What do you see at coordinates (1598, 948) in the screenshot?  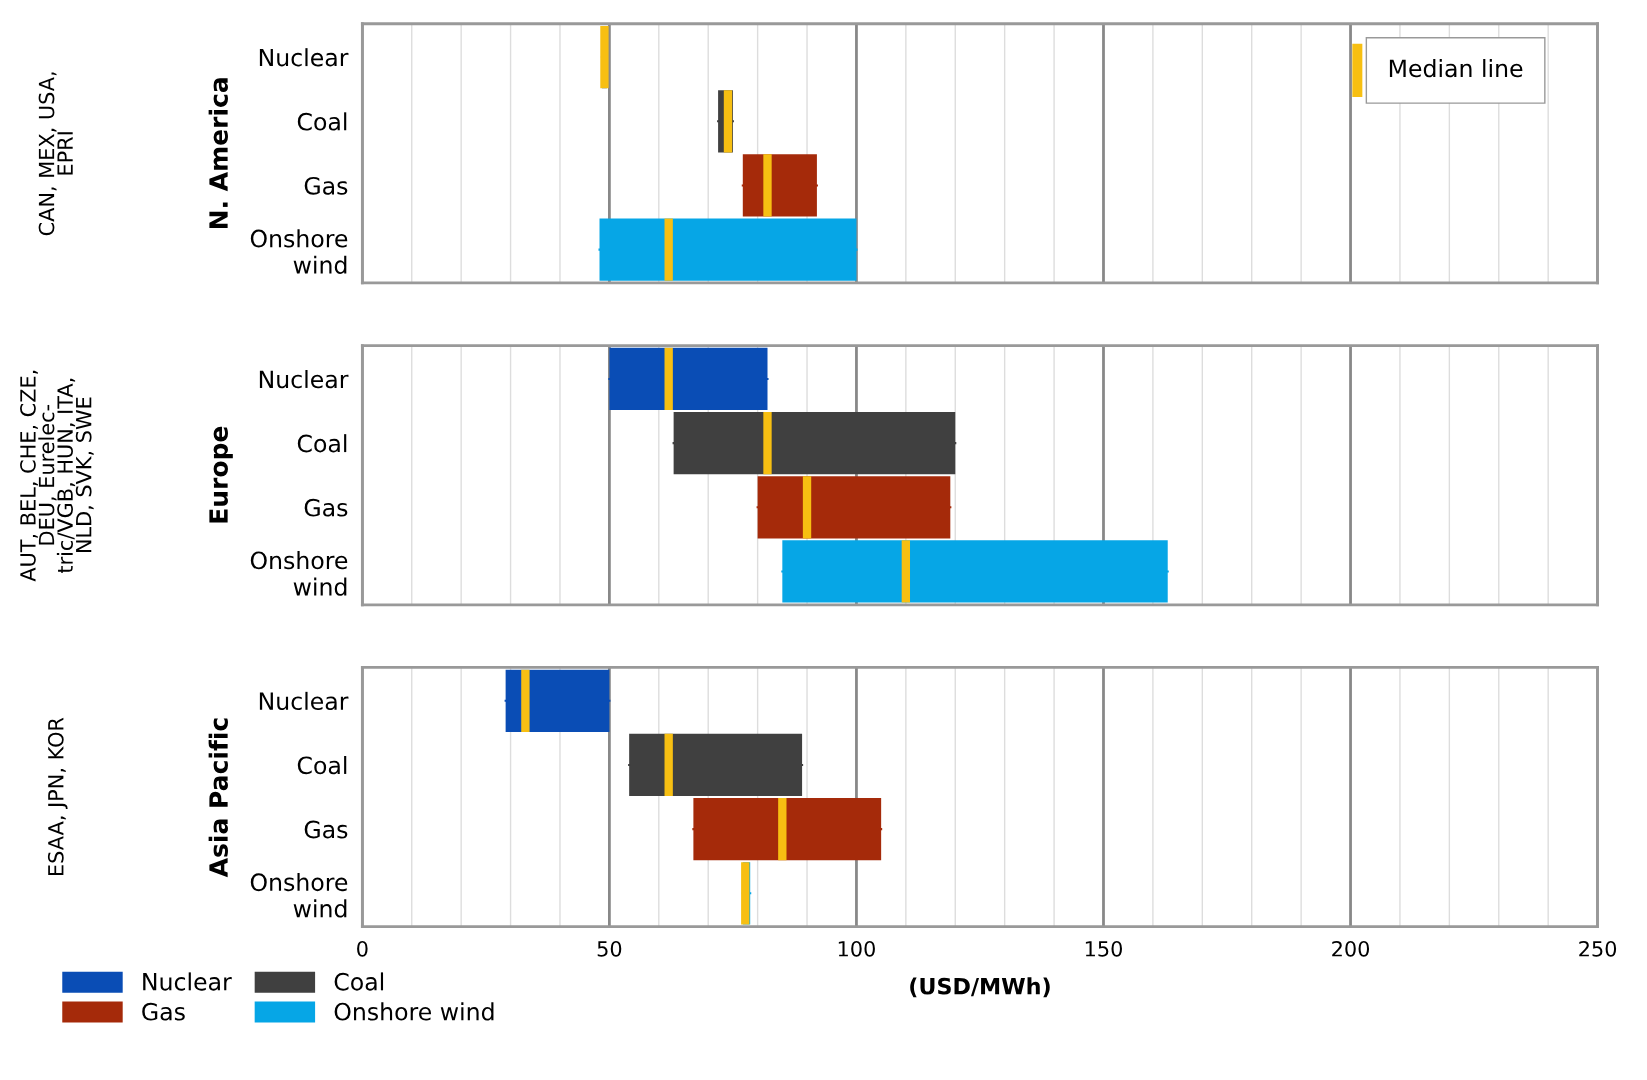 I see `x-tick-label: 250` at bounding box center [1598, 948].